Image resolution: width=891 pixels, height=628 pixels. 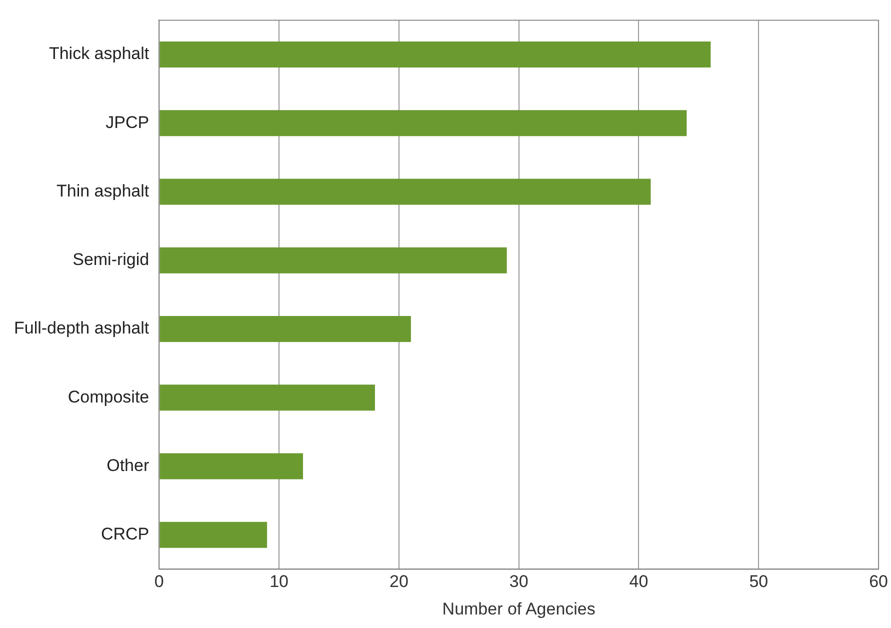 What do you see at coordinates (638, 582) in the screenshot?
I see `x-tick-label: 40` at bounding box center [638, 582].